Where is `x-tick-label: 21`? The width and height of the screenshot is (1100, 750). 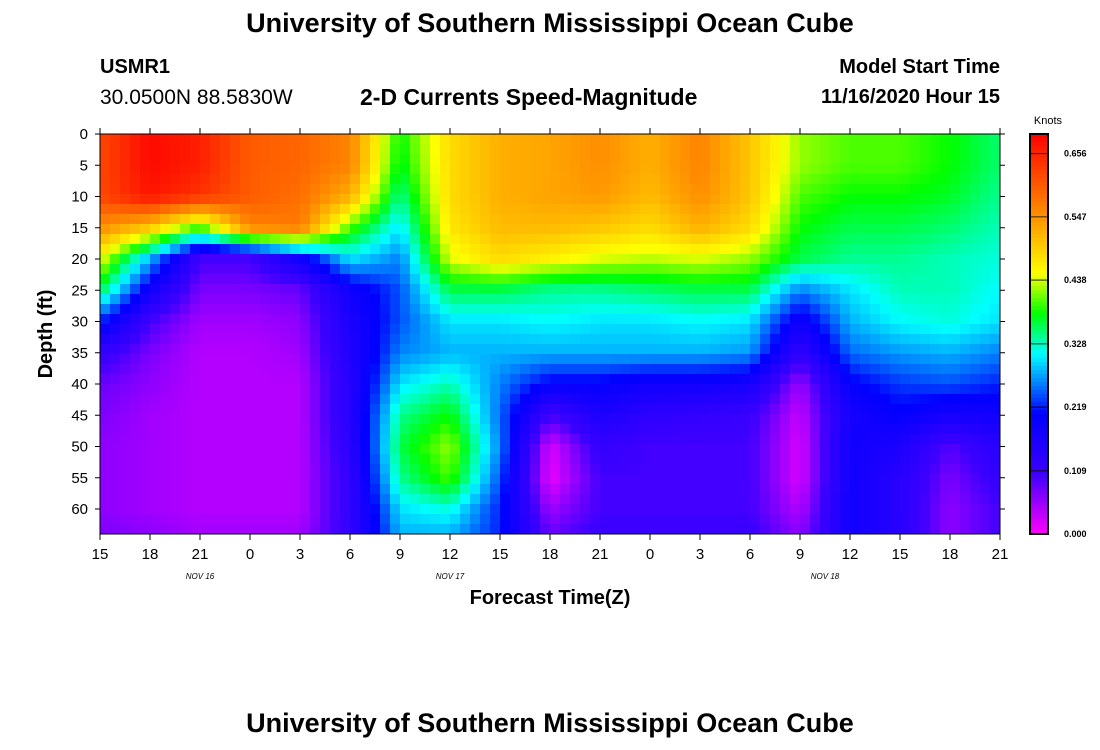
x-tick-label: 21 is located at coordinates (200, 554).